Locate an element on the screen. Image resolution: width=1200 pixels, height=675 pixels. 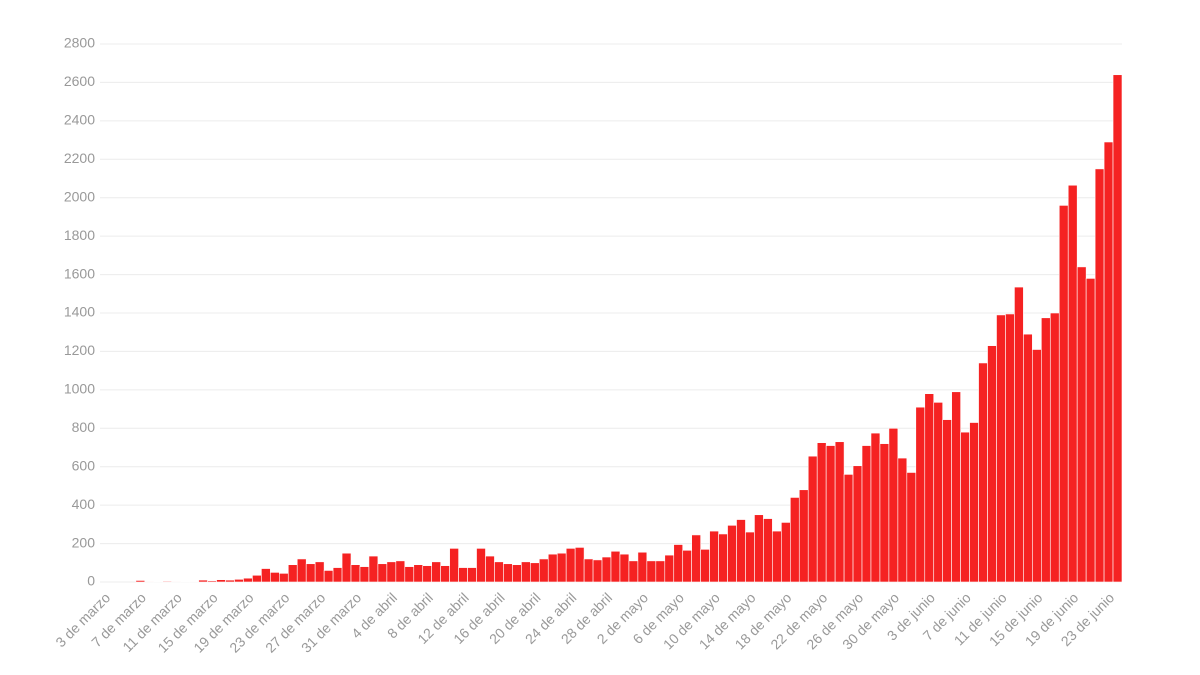
y-tick-label: 800 is located at coordinates (84, 427).